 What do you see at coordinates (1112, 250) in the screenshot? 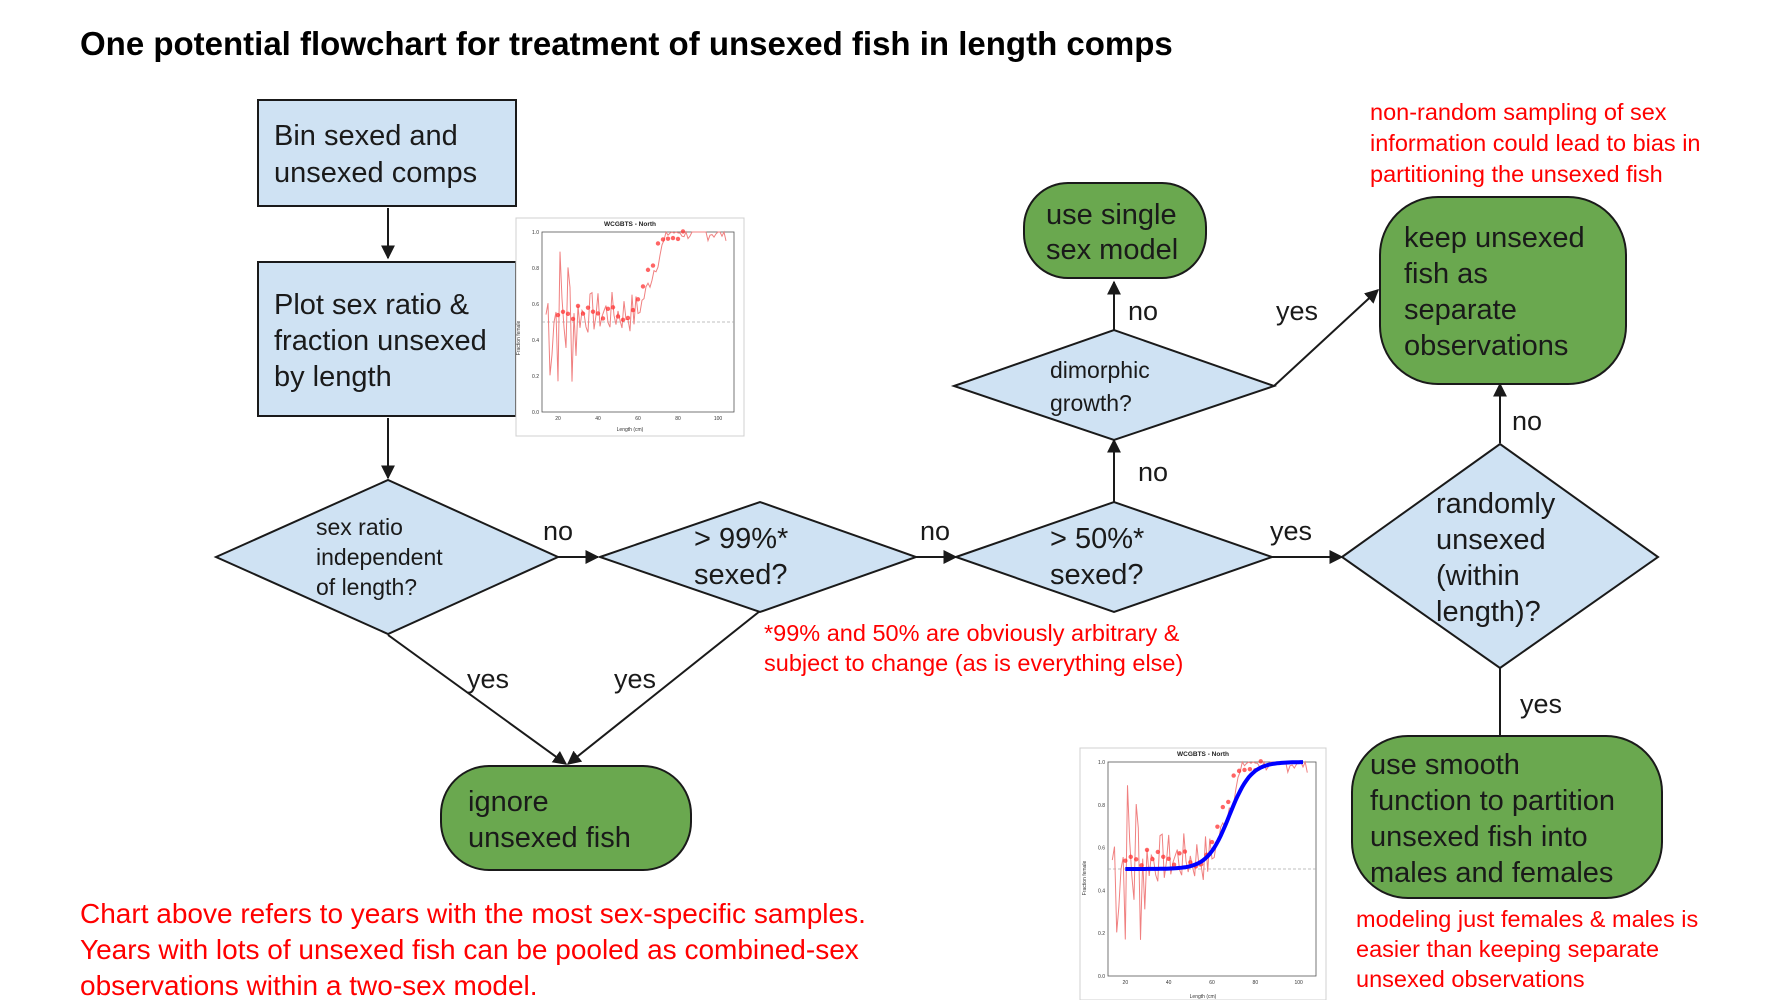
I see `terminal-single-line2: sex model` at bounding box center [1112, 250].